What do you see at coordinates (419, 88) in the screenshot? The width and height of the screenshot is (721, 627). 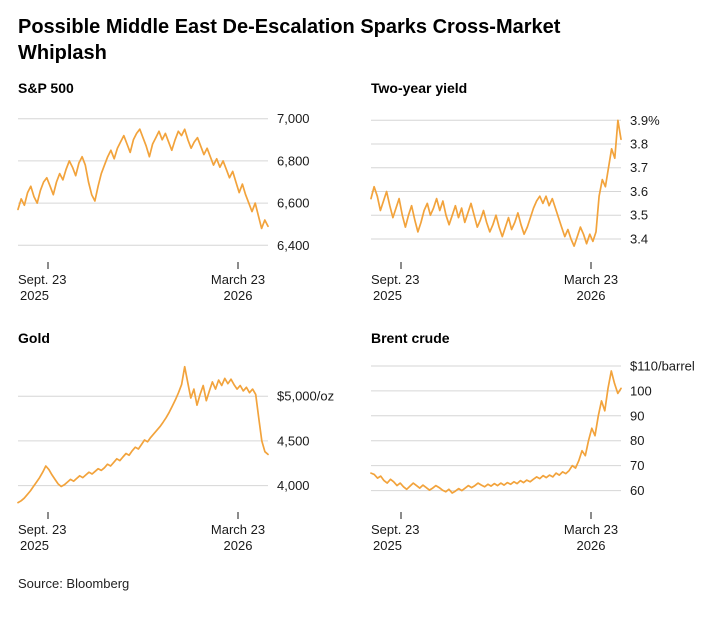 I see `chart-title-two-year-yield: Two-year yield` at bounding box center [419, 88].